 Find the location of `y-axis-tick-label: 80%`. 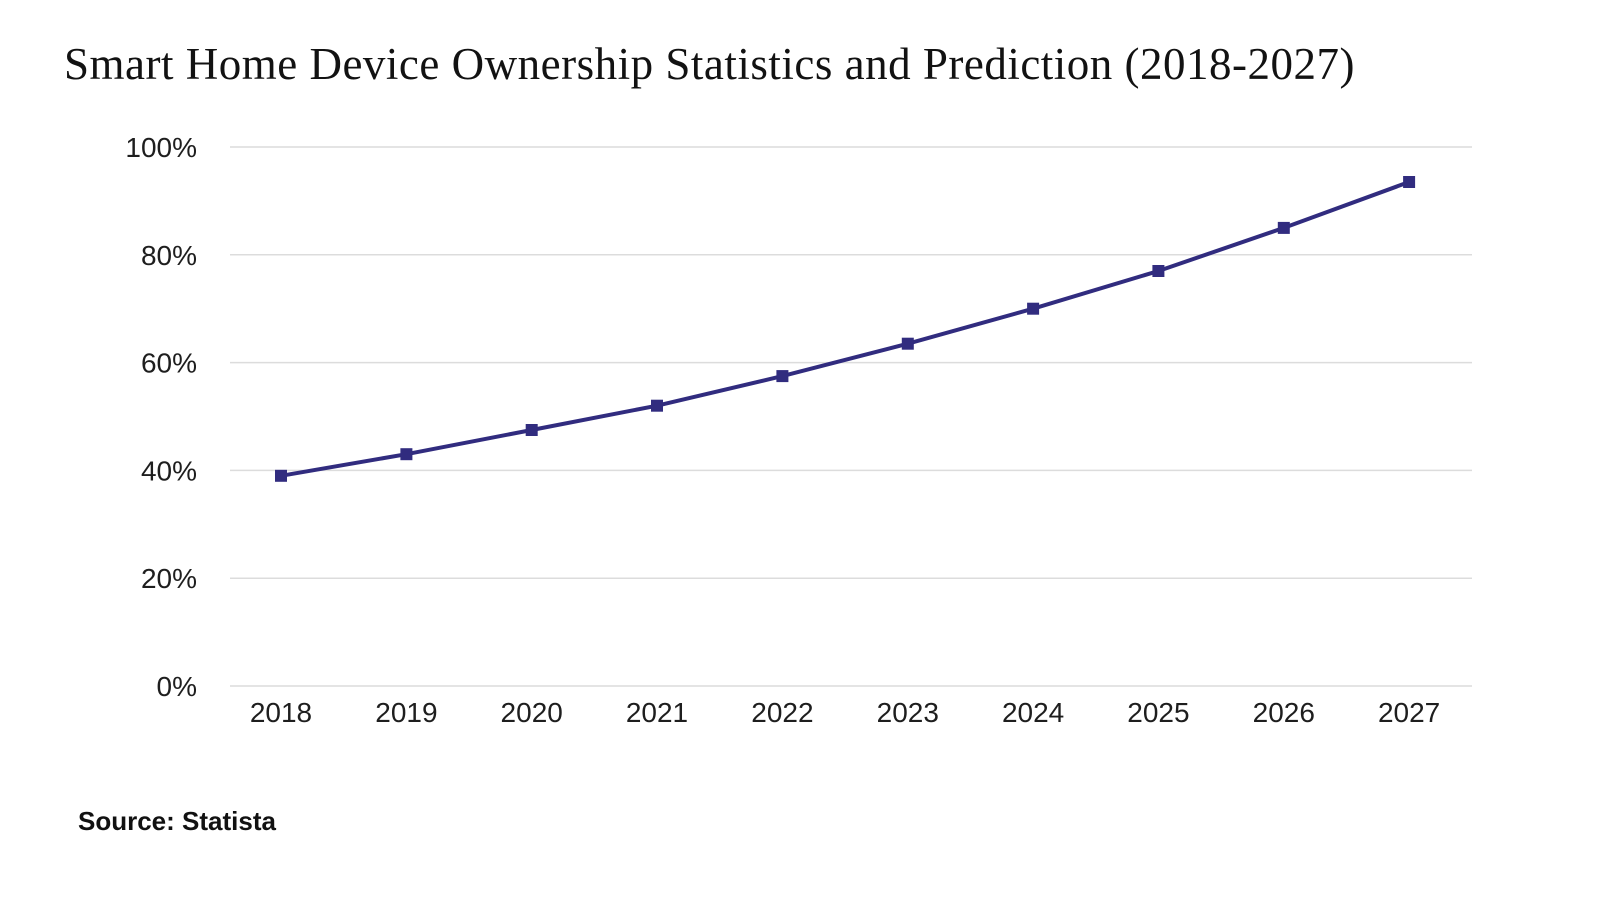

y-axis-tick-label: 80% is located at coordinates (169, 255).